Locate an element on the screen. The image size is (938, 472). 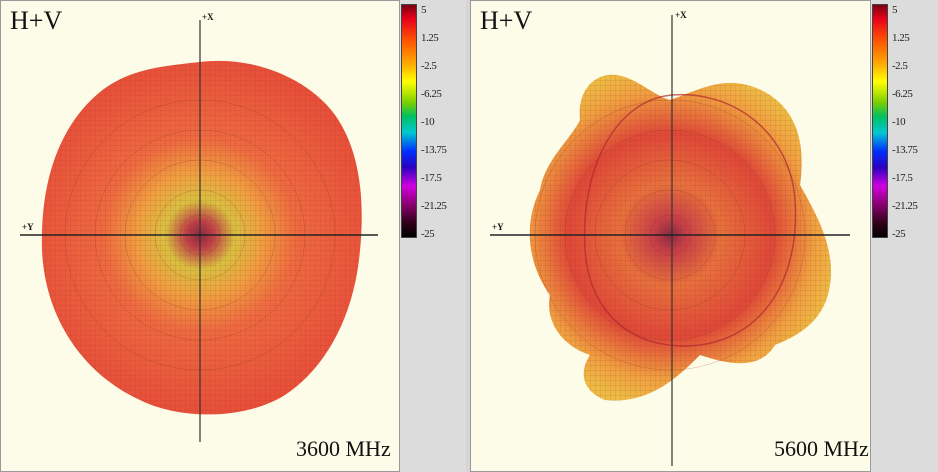
colorbar-left is located at coordinates (409, 121).